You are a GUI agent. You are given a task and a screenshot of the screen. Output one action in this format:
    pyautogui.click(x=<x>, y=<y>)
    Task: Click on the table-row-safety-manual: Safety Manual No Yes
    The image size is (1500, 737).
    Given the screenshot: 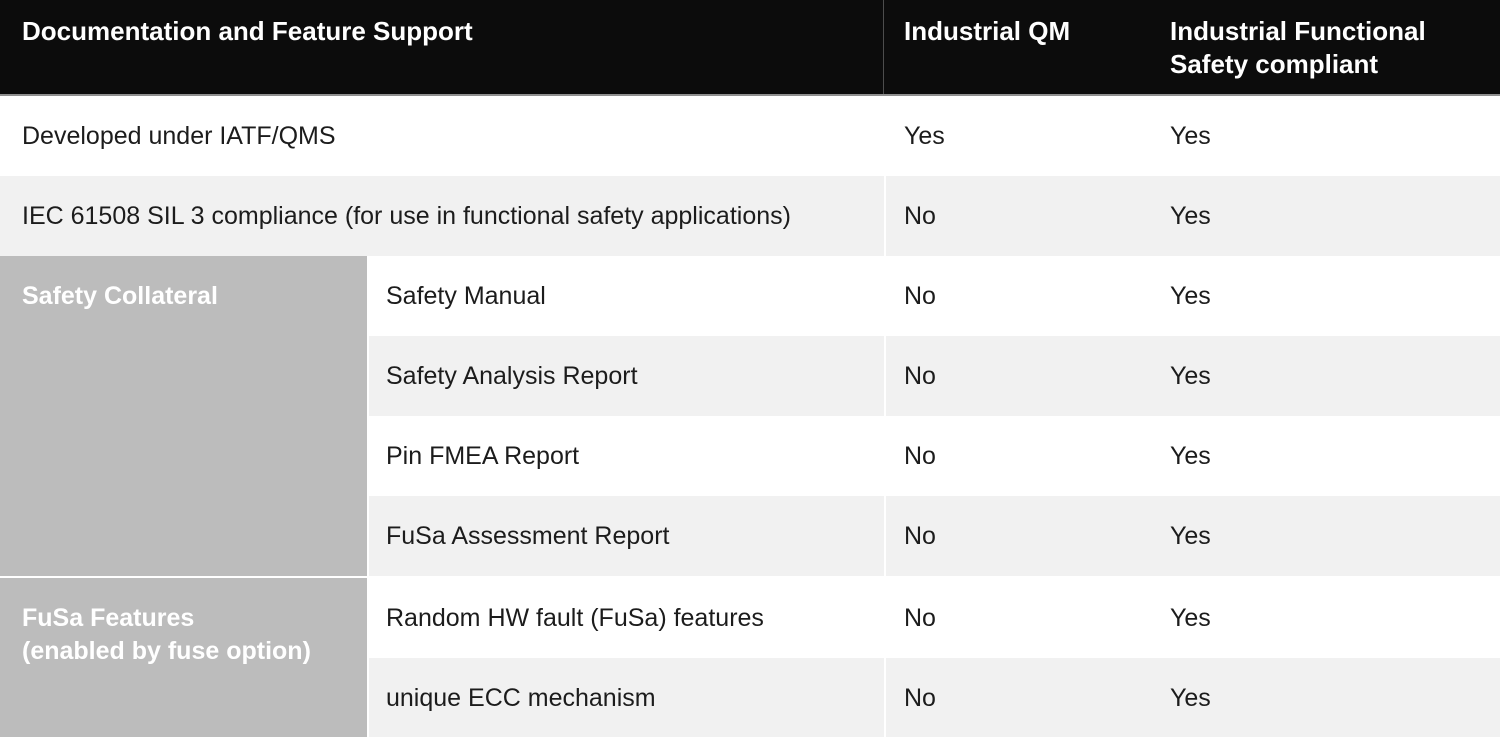 What is the action you would take?
    pyautogui.click(x=934, y=296)
    